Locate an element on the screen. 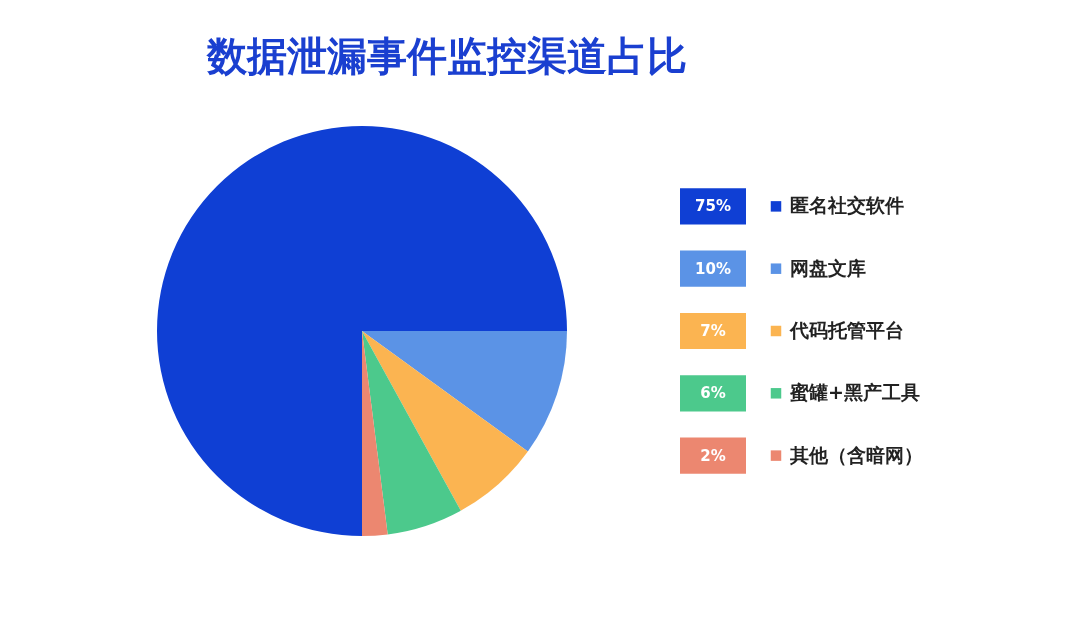  data-label: 75% is located at coordinates (713, 206).